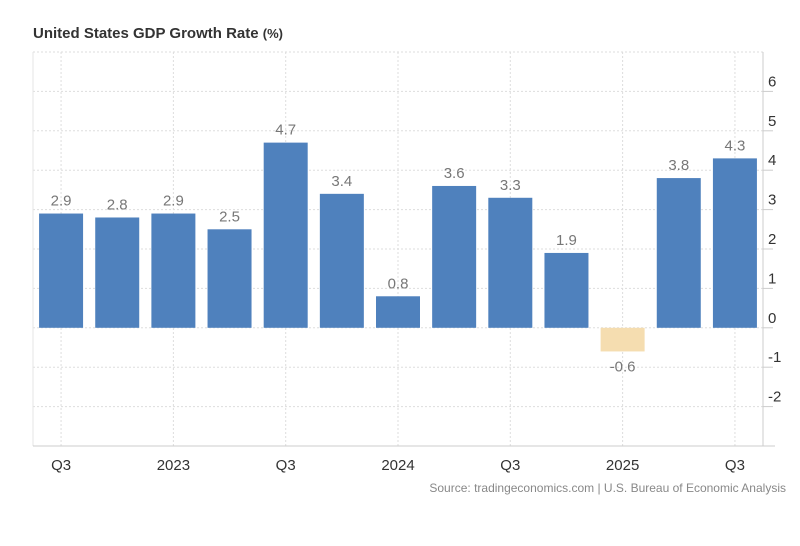 This screenshot has height=546, width=800. What do you see at coordinates (117, 272) in the screenshot?
I see `bar-2022-Q4` at bounding box center [117, 272].